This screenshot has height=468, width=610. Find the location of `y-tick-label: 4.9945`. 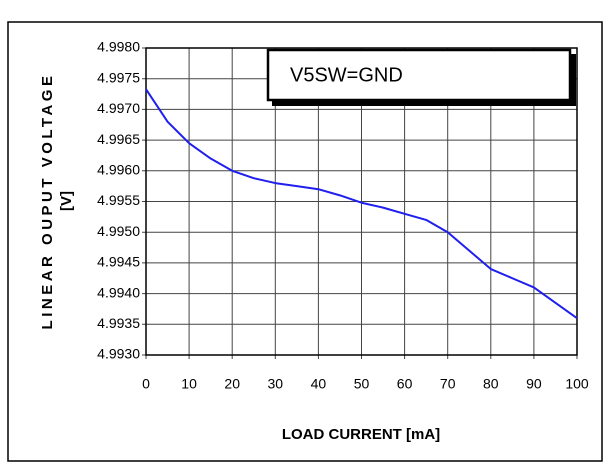

y-tick-label: 4.9945 is located at coordinates (118, 262).